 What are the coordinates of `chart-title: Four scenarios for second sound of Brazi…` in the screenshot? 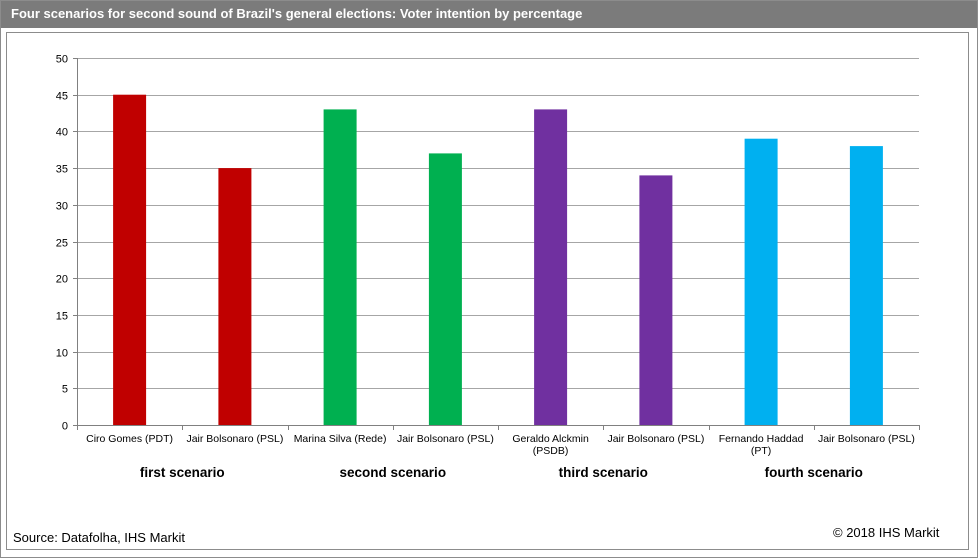 It's located at (297, 13).